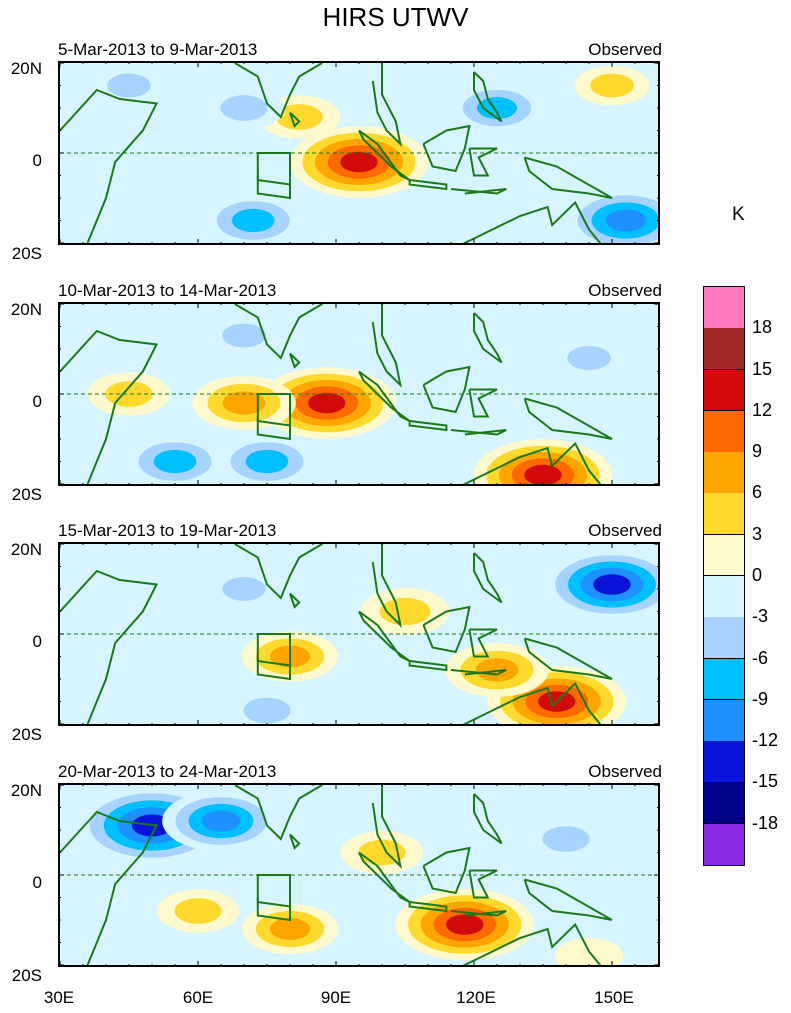 This screenshot has height=1013, width=791. What do you see at coordinates (765, 740) in the screenshot?
I see `colorbar-level-label: -12` at bounding box center [765, 740].